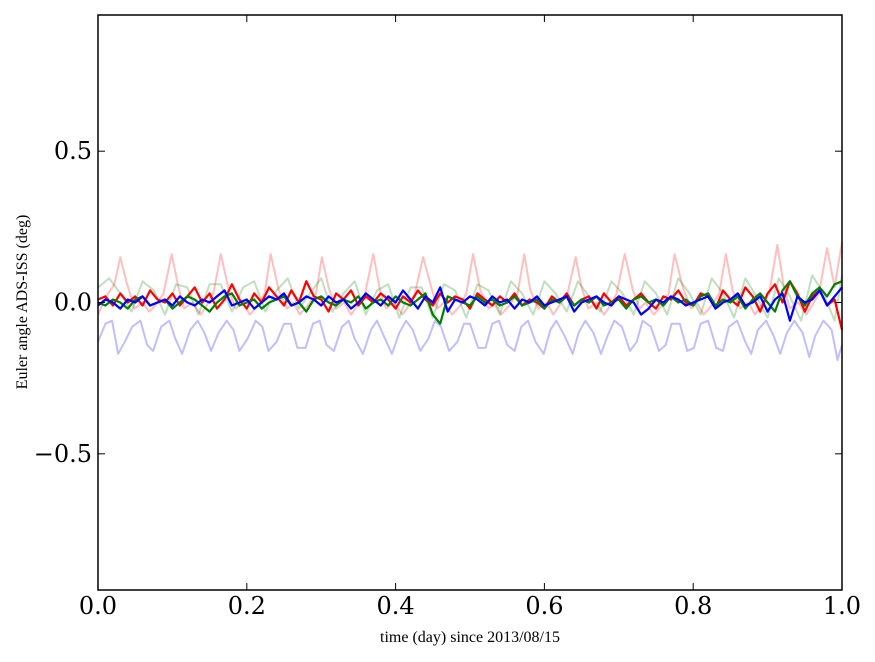 This screenshot has width=875, height=662. Describe the element at coordinates (247, 606) in the screenshot. I see `x-tick-label: 0.2` at that location.